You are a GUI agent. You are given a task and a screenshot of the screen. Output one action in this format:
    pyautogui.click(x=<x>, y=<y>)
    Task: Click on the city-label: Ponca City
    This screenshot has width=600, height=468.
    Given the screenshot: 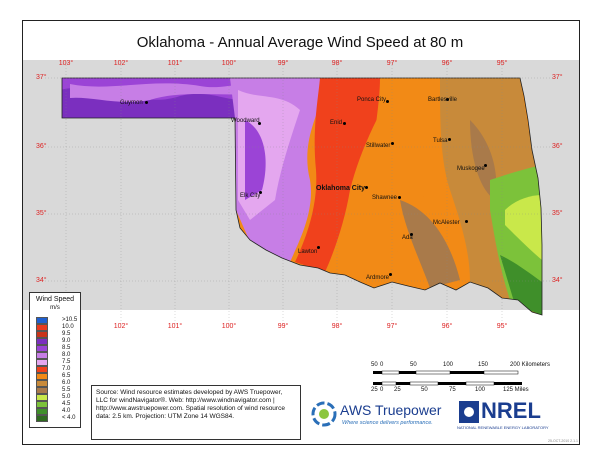 What is the action you would take?
    pyautogui.click(x=372, y=100)
    